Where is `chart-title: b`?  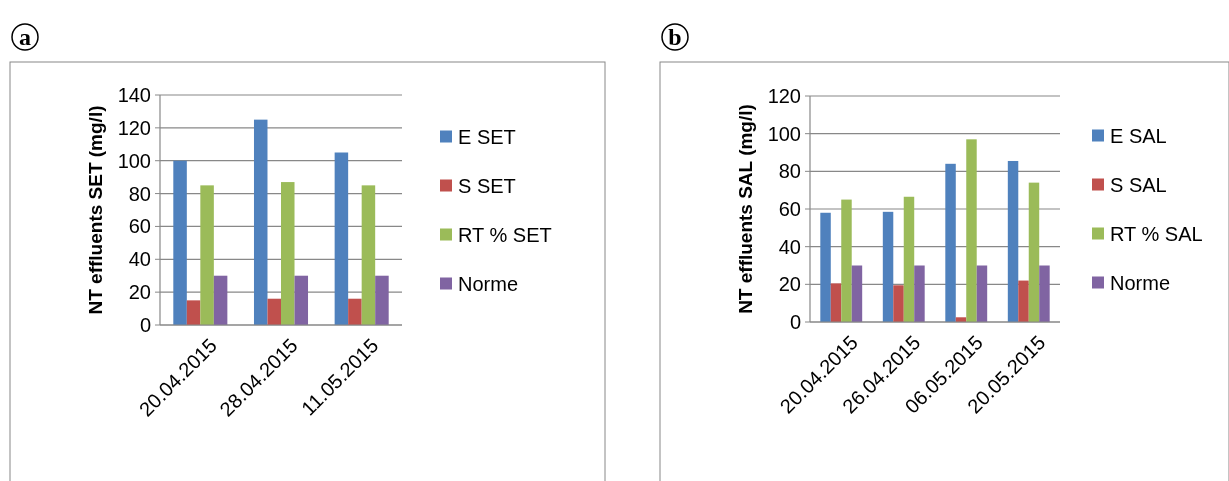 chart-title: b is located at coordinates (675, 37).